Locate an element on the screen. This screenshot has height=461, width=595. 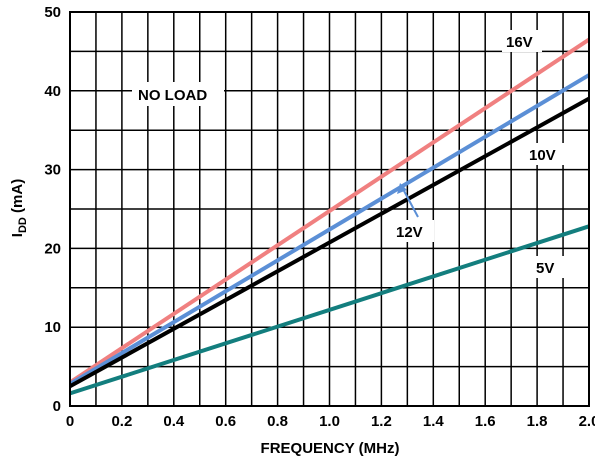
series-label-12v-bg is located at coordinates (413, 231).